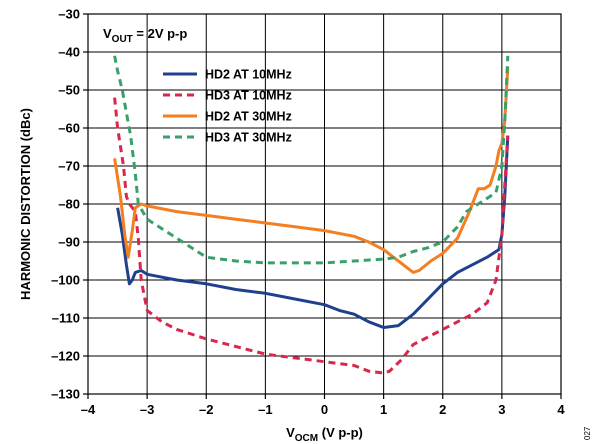 This screenshot has width=599, height=444. What do you see at coordinates (587, 433) in the screenshot?
I see `figure-id: 027` at bounding box center [587, 433].